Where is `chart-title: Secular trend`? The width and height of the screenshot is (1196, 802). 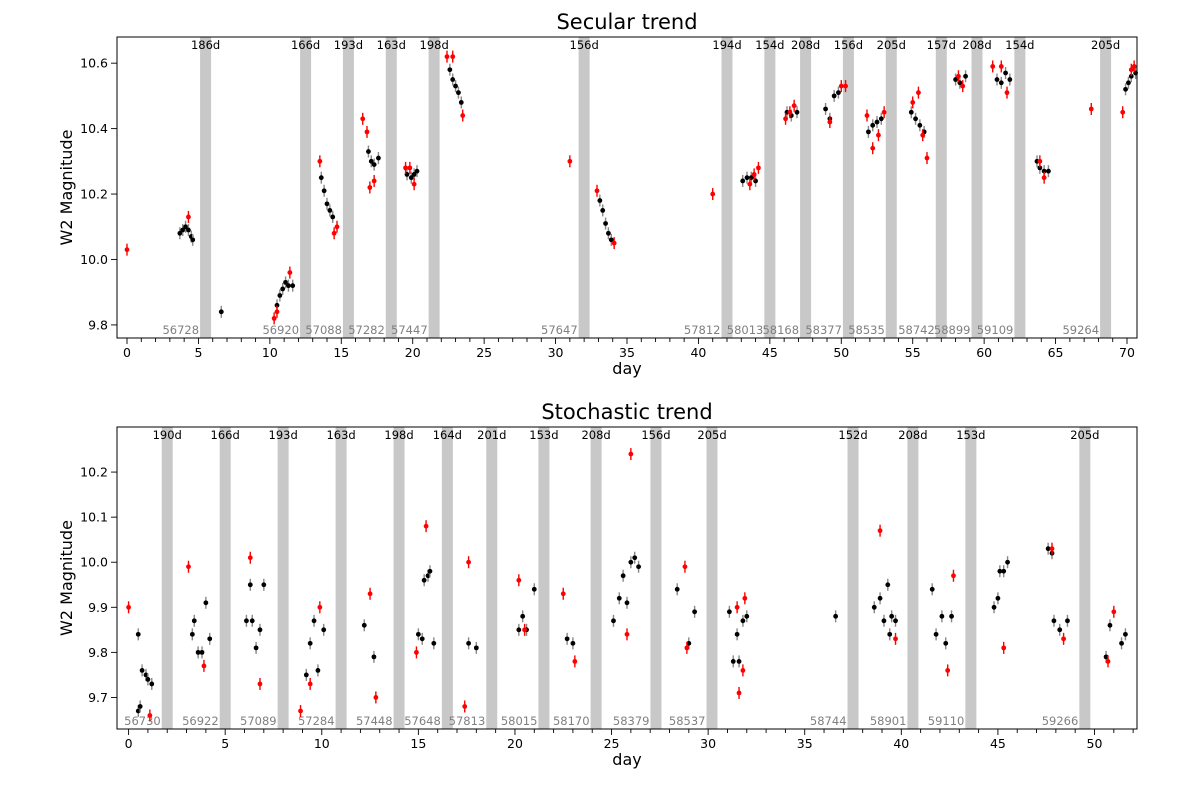 chart-title: Secular trend is located at coordinates (626, 22).